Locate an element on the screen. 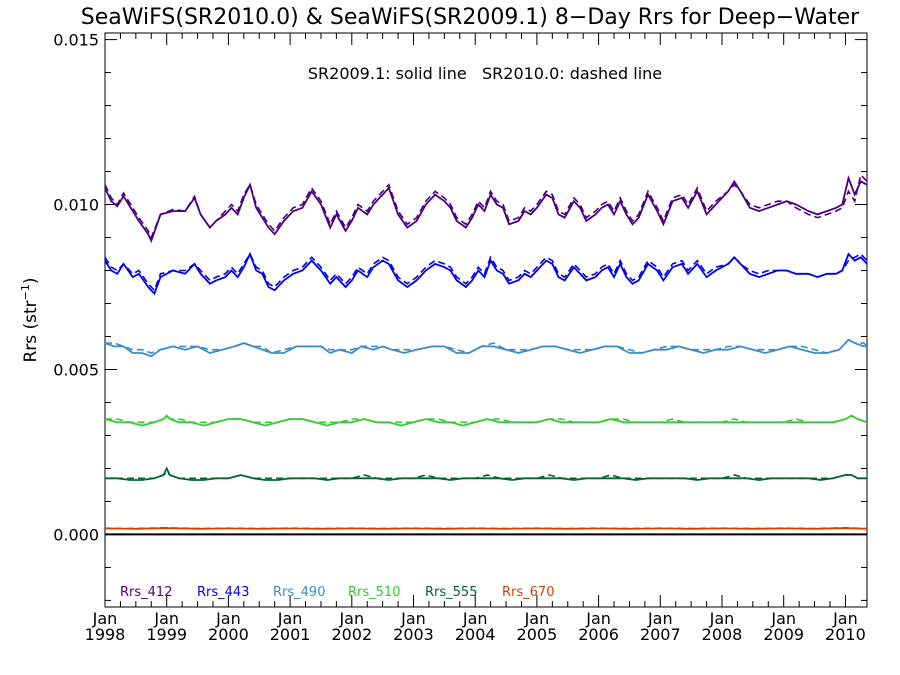 The height and width of the screenshot is (675, 900). x-tick-year: 1998 is located at coordinates (105, 634).